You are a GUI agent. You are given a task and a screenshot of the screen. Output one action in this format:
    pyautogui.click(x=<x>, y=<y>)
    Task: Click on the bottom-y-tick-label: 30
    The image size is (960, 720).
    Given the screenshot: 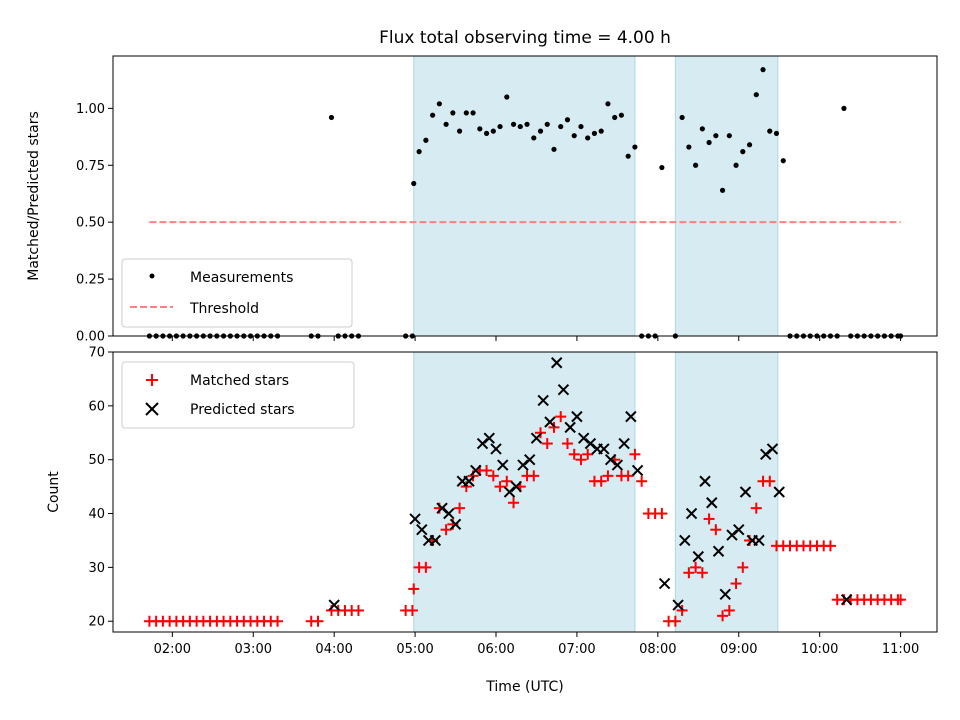 What is the action you would take?
    pyautogui.click(x=96, y=568)
    